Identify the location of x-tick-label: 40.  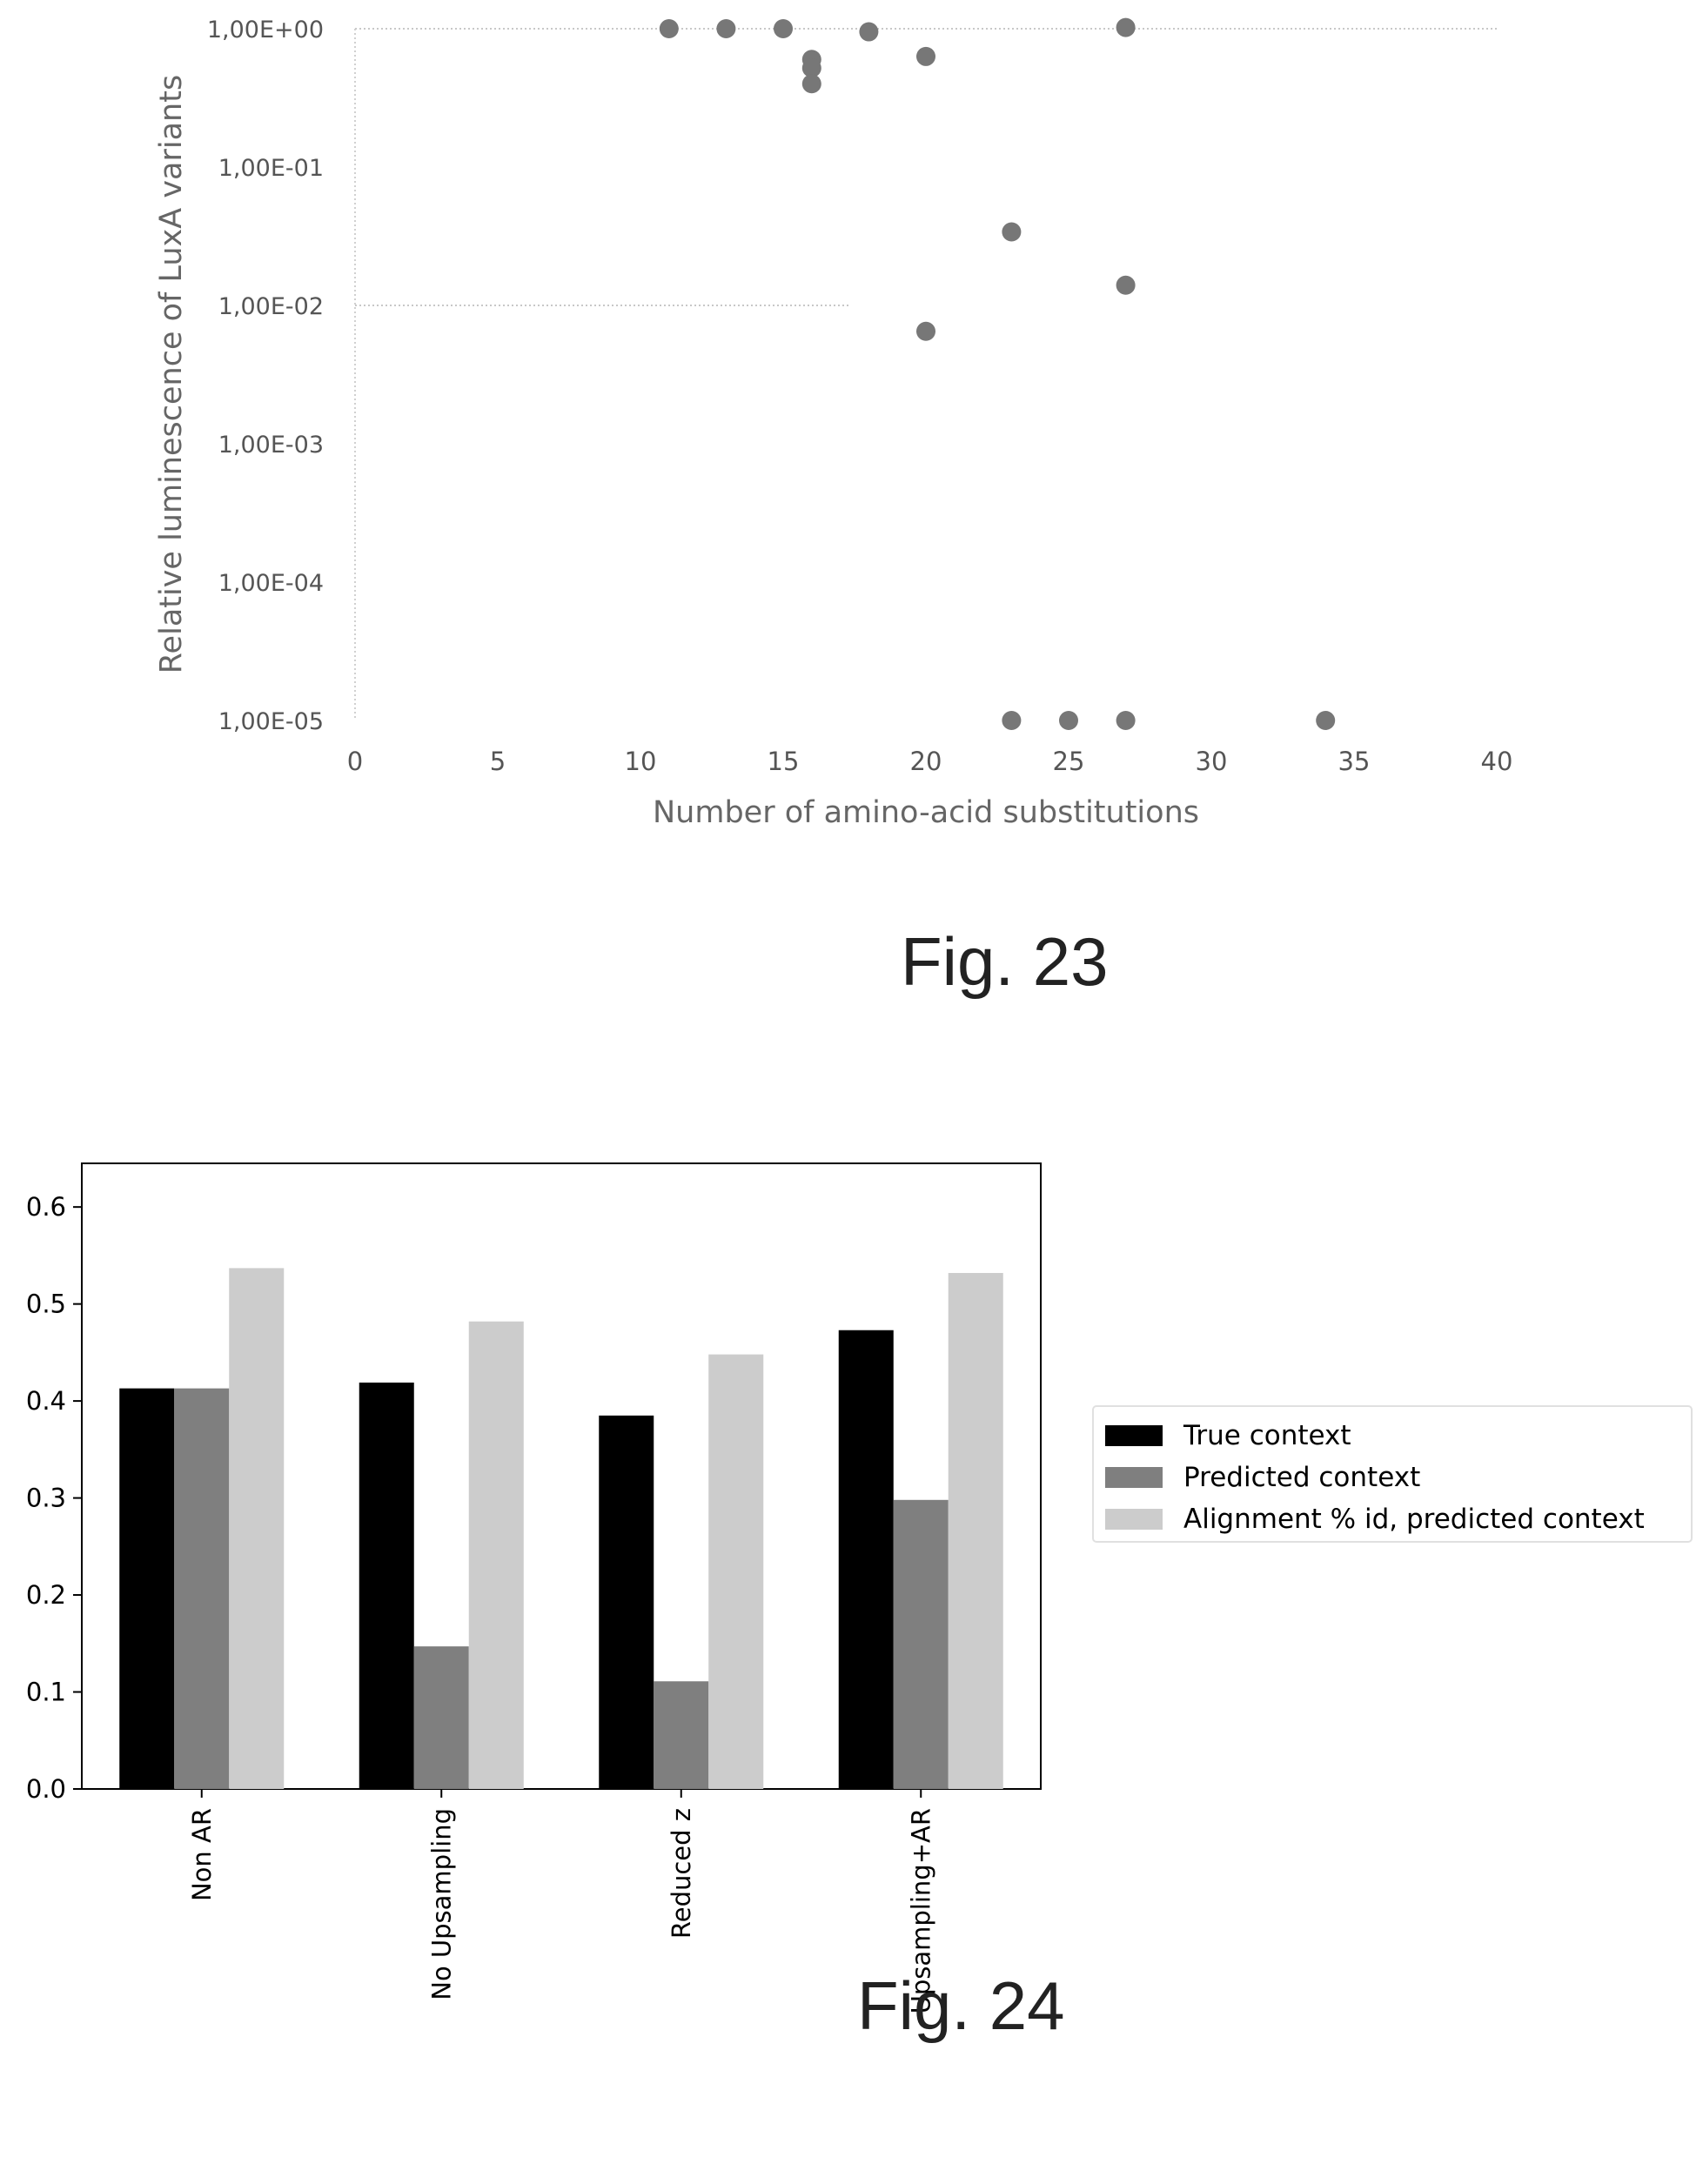
(1497, 761).